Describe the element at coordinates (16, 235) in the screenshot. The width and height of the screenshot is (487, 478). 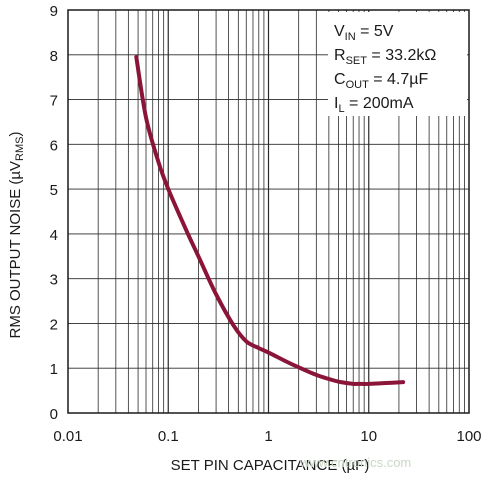
I see `y-axis-label: RMS OUTPUT NOISE (µVRMS)` at that location.